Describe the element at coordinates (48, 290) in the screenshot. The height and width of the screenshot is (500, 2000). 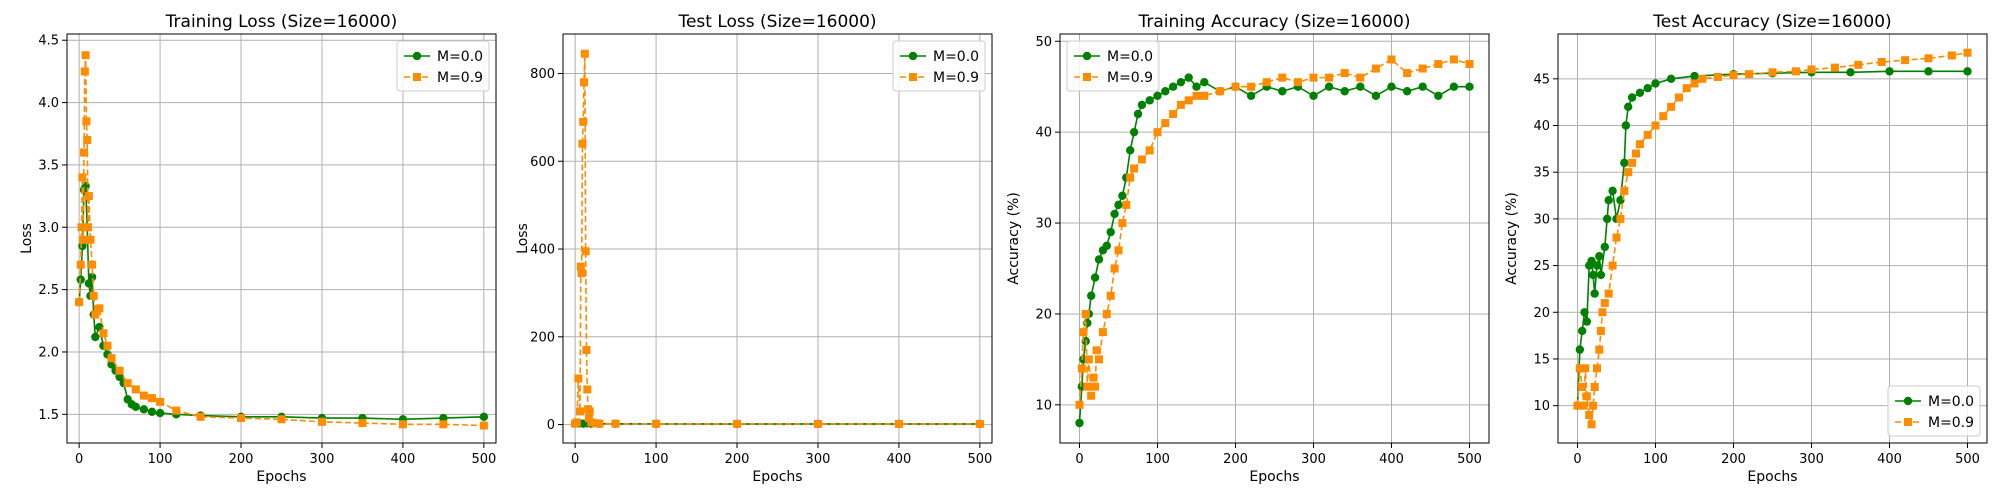
I see `y-tick-label: 2.5` at that location.